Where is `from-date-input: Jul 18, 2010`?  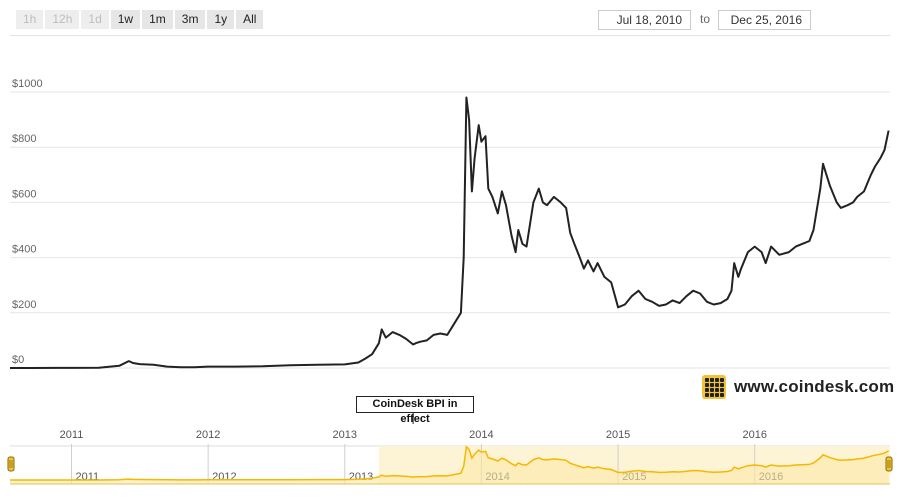 from-date-input: Jul 18, 2010 is located at coordinates (644, 20).